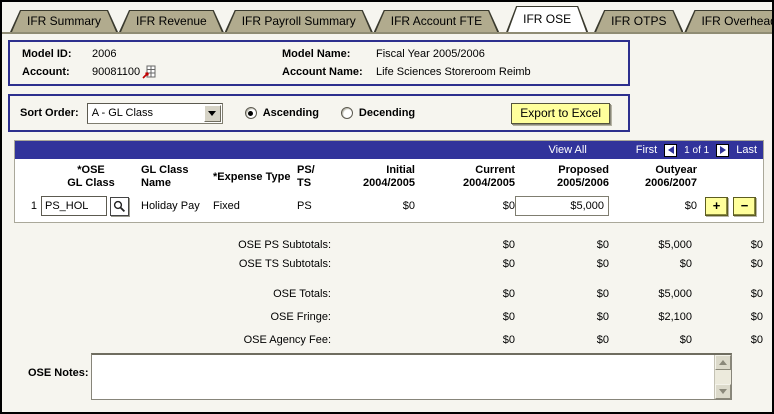 This screenshot has width=774, height=414. I want to click on totals-proposed: $2,100, so click(675, 317).